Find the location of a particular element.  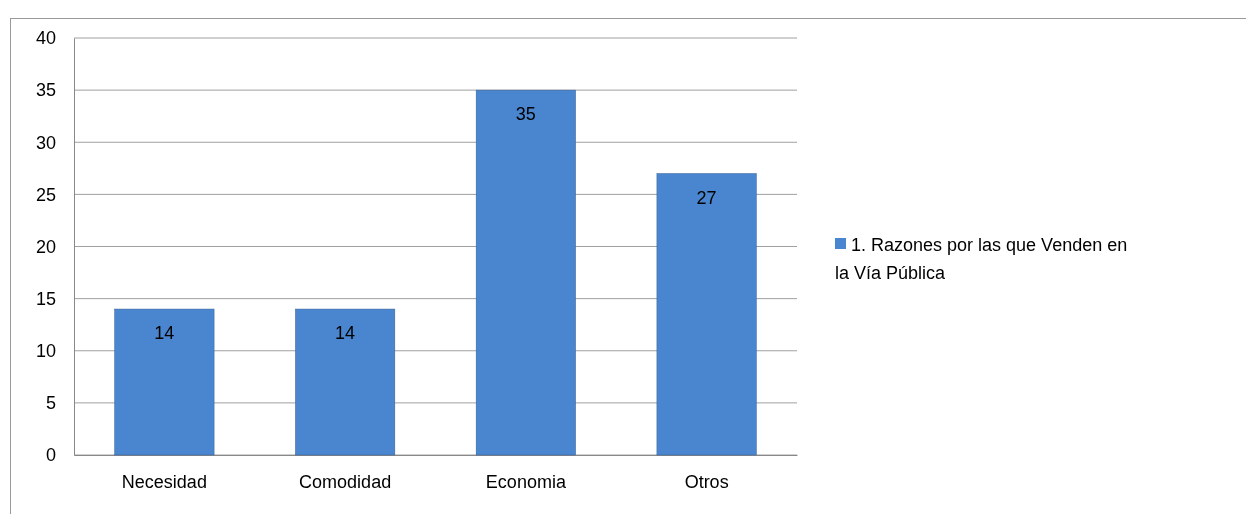

data-label: 35 is located at coordinates (525, 114).